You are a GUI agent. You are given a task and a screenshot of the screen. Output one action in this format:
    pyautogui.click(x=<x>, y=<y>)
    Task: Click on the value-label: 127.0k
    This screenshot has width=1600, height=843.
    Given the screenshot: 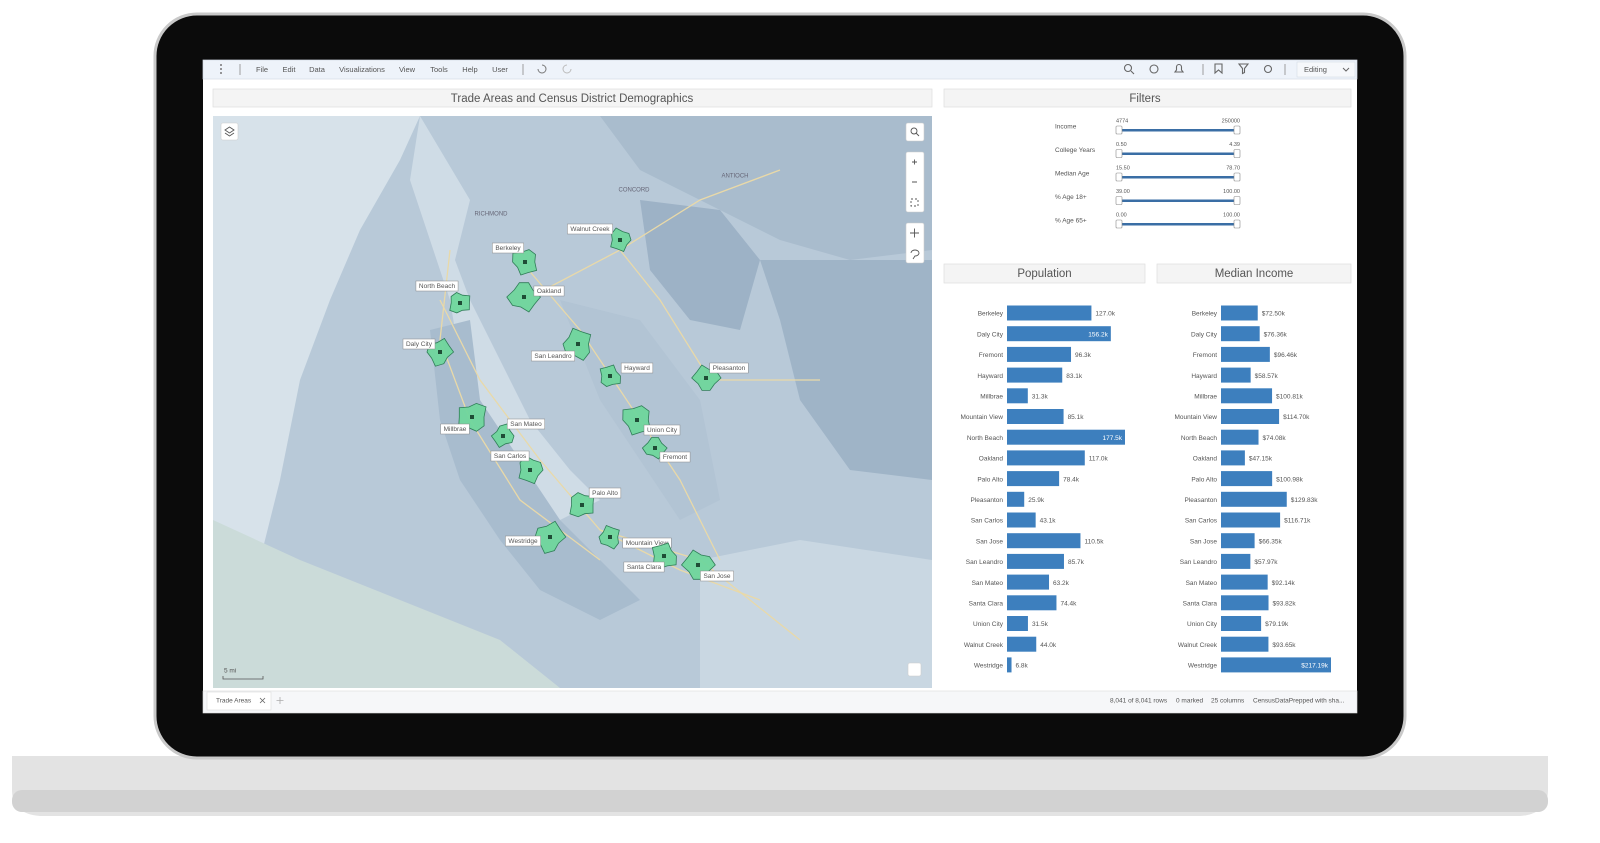 What is the action you would take?
    pyautogui.click(x=1105, y=314)
    